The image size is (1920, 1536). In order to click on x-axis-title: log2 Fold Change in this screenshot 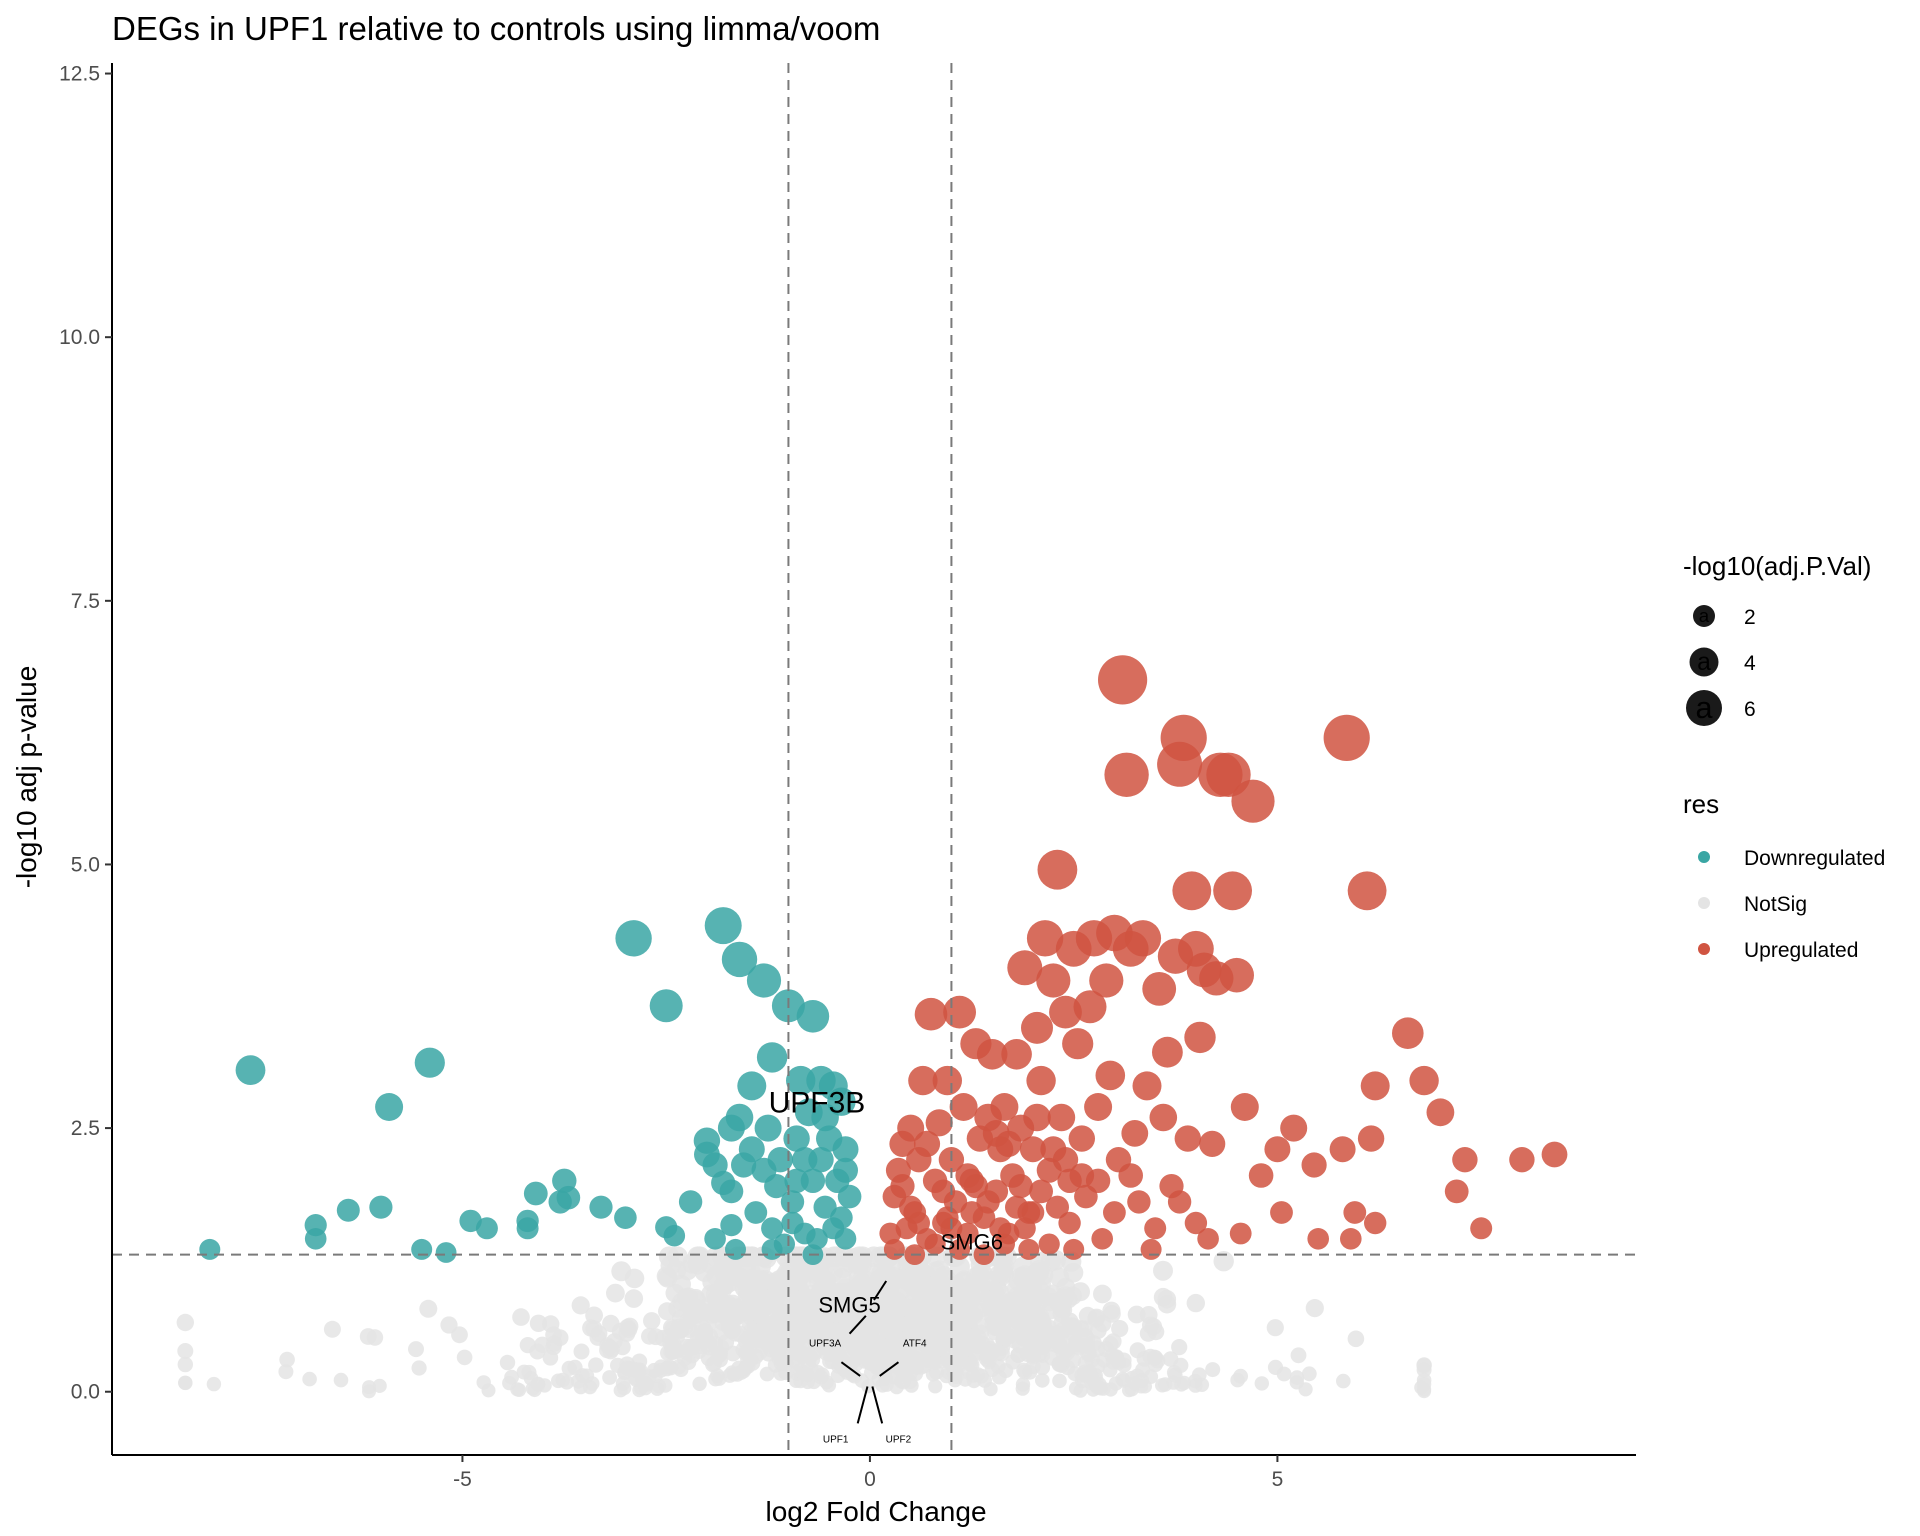, I will do `click(875, 1511)`.